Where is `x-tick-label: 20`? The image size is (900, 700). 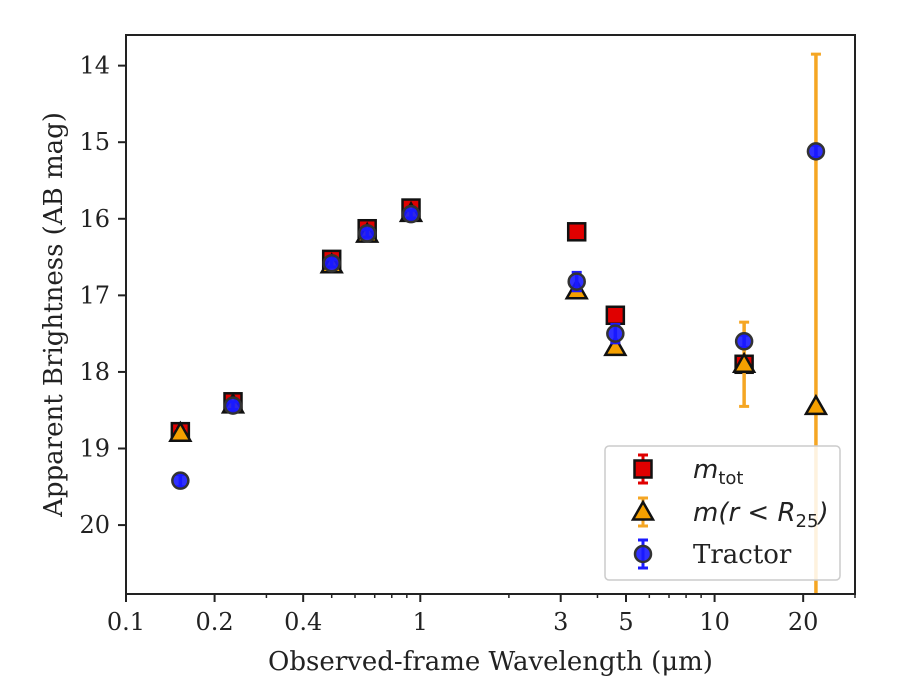
x-tick-label: 20 is located at coordinates (803, 622).